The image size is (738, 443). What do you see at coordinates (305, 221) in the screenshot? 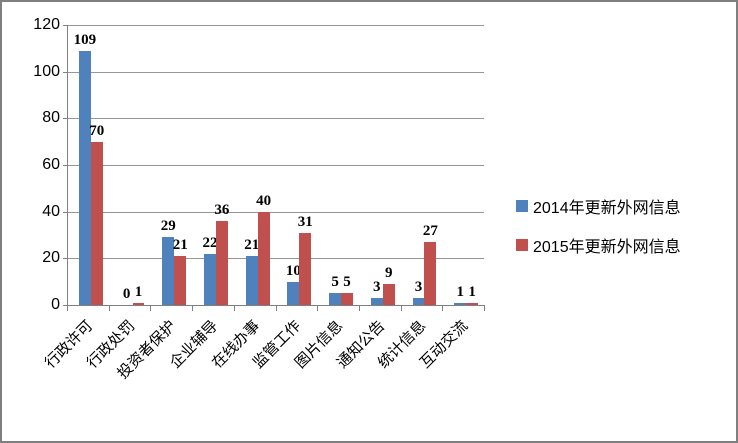
I see `bar-value-label: 31` at bounding box center [305, 221].